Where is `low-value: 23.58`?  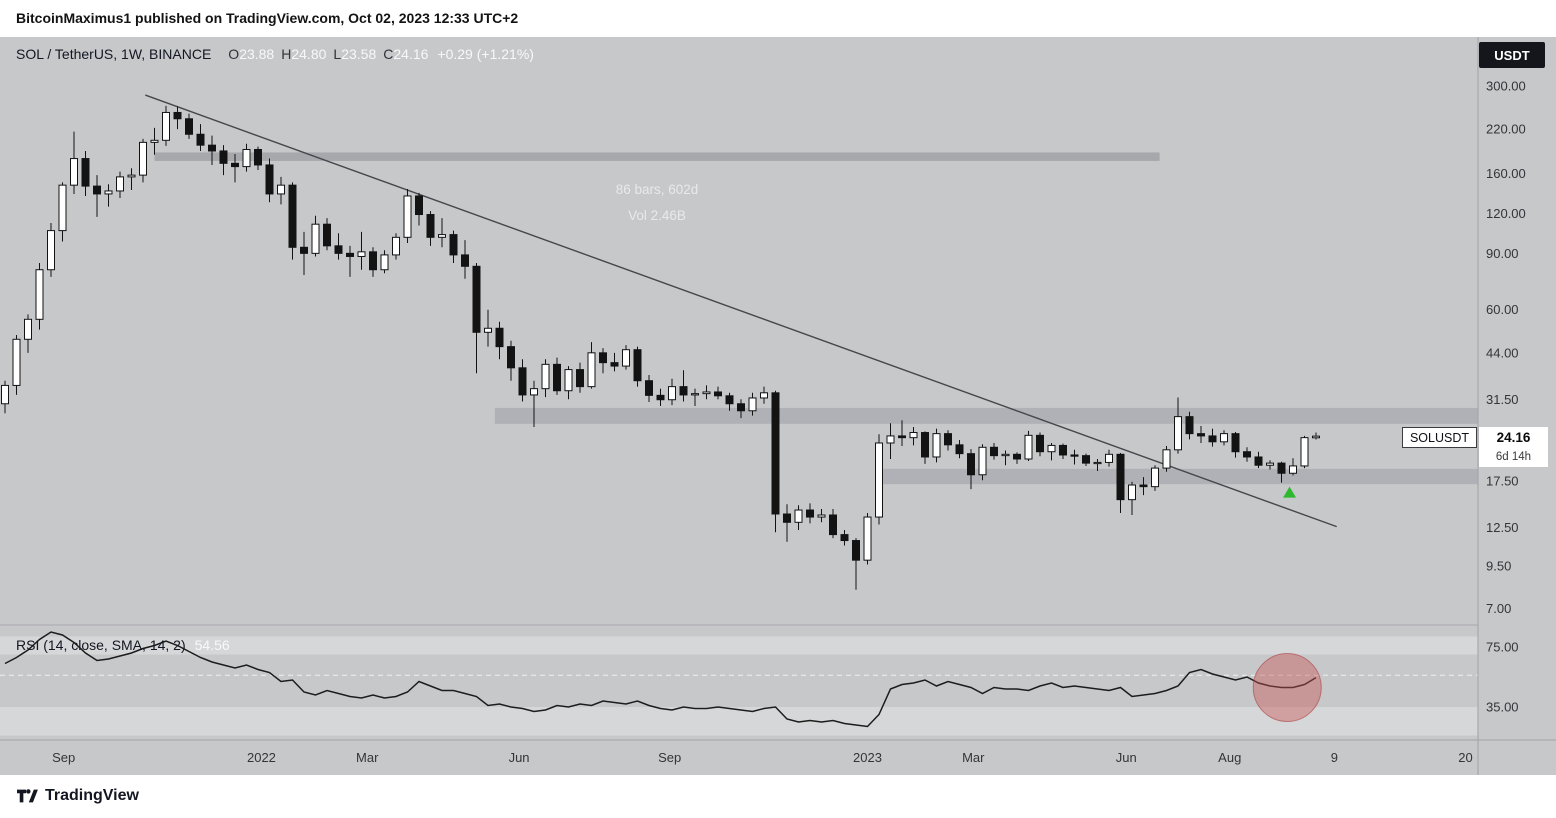 low-value: 23.58 is located at coordinates (359, 54).